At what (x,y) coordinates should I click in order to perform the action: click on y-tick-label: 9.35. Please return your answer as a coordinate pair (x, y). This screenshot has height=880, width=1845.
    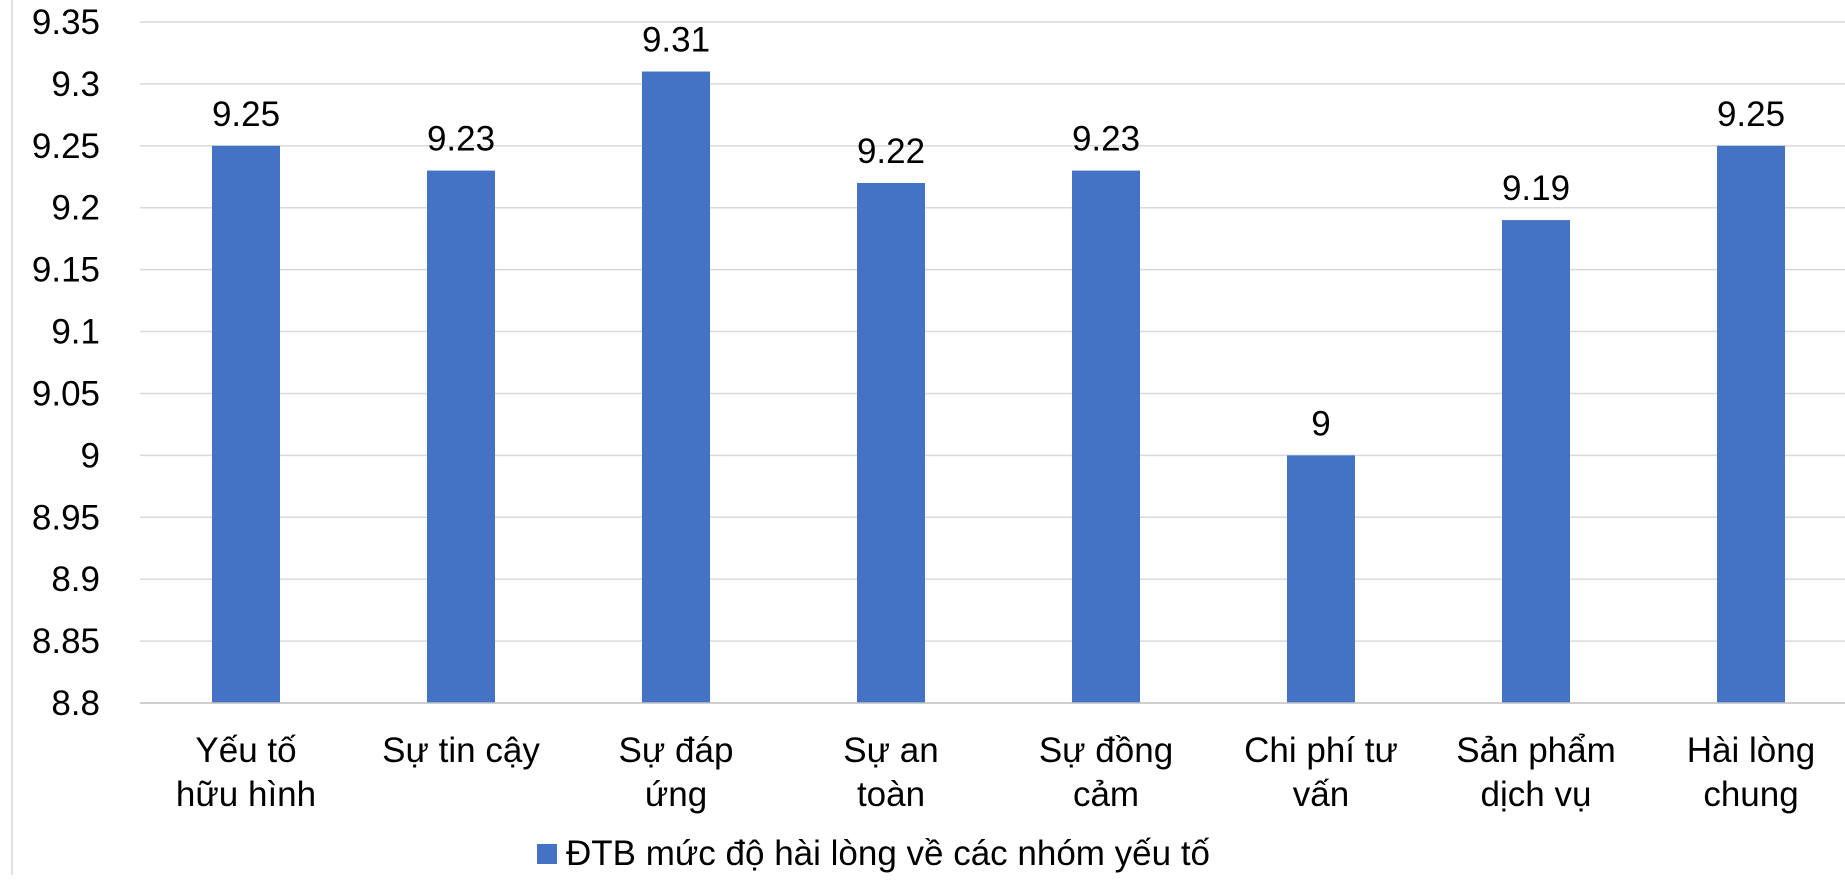
    Looking at the image, I should click on (66, 22).